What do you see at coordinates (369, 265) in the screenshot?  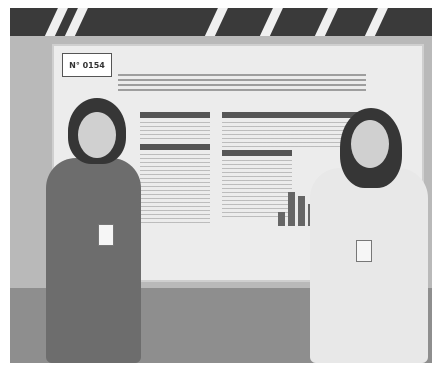 I see `person-right-body` at bounding box center [369, 265].